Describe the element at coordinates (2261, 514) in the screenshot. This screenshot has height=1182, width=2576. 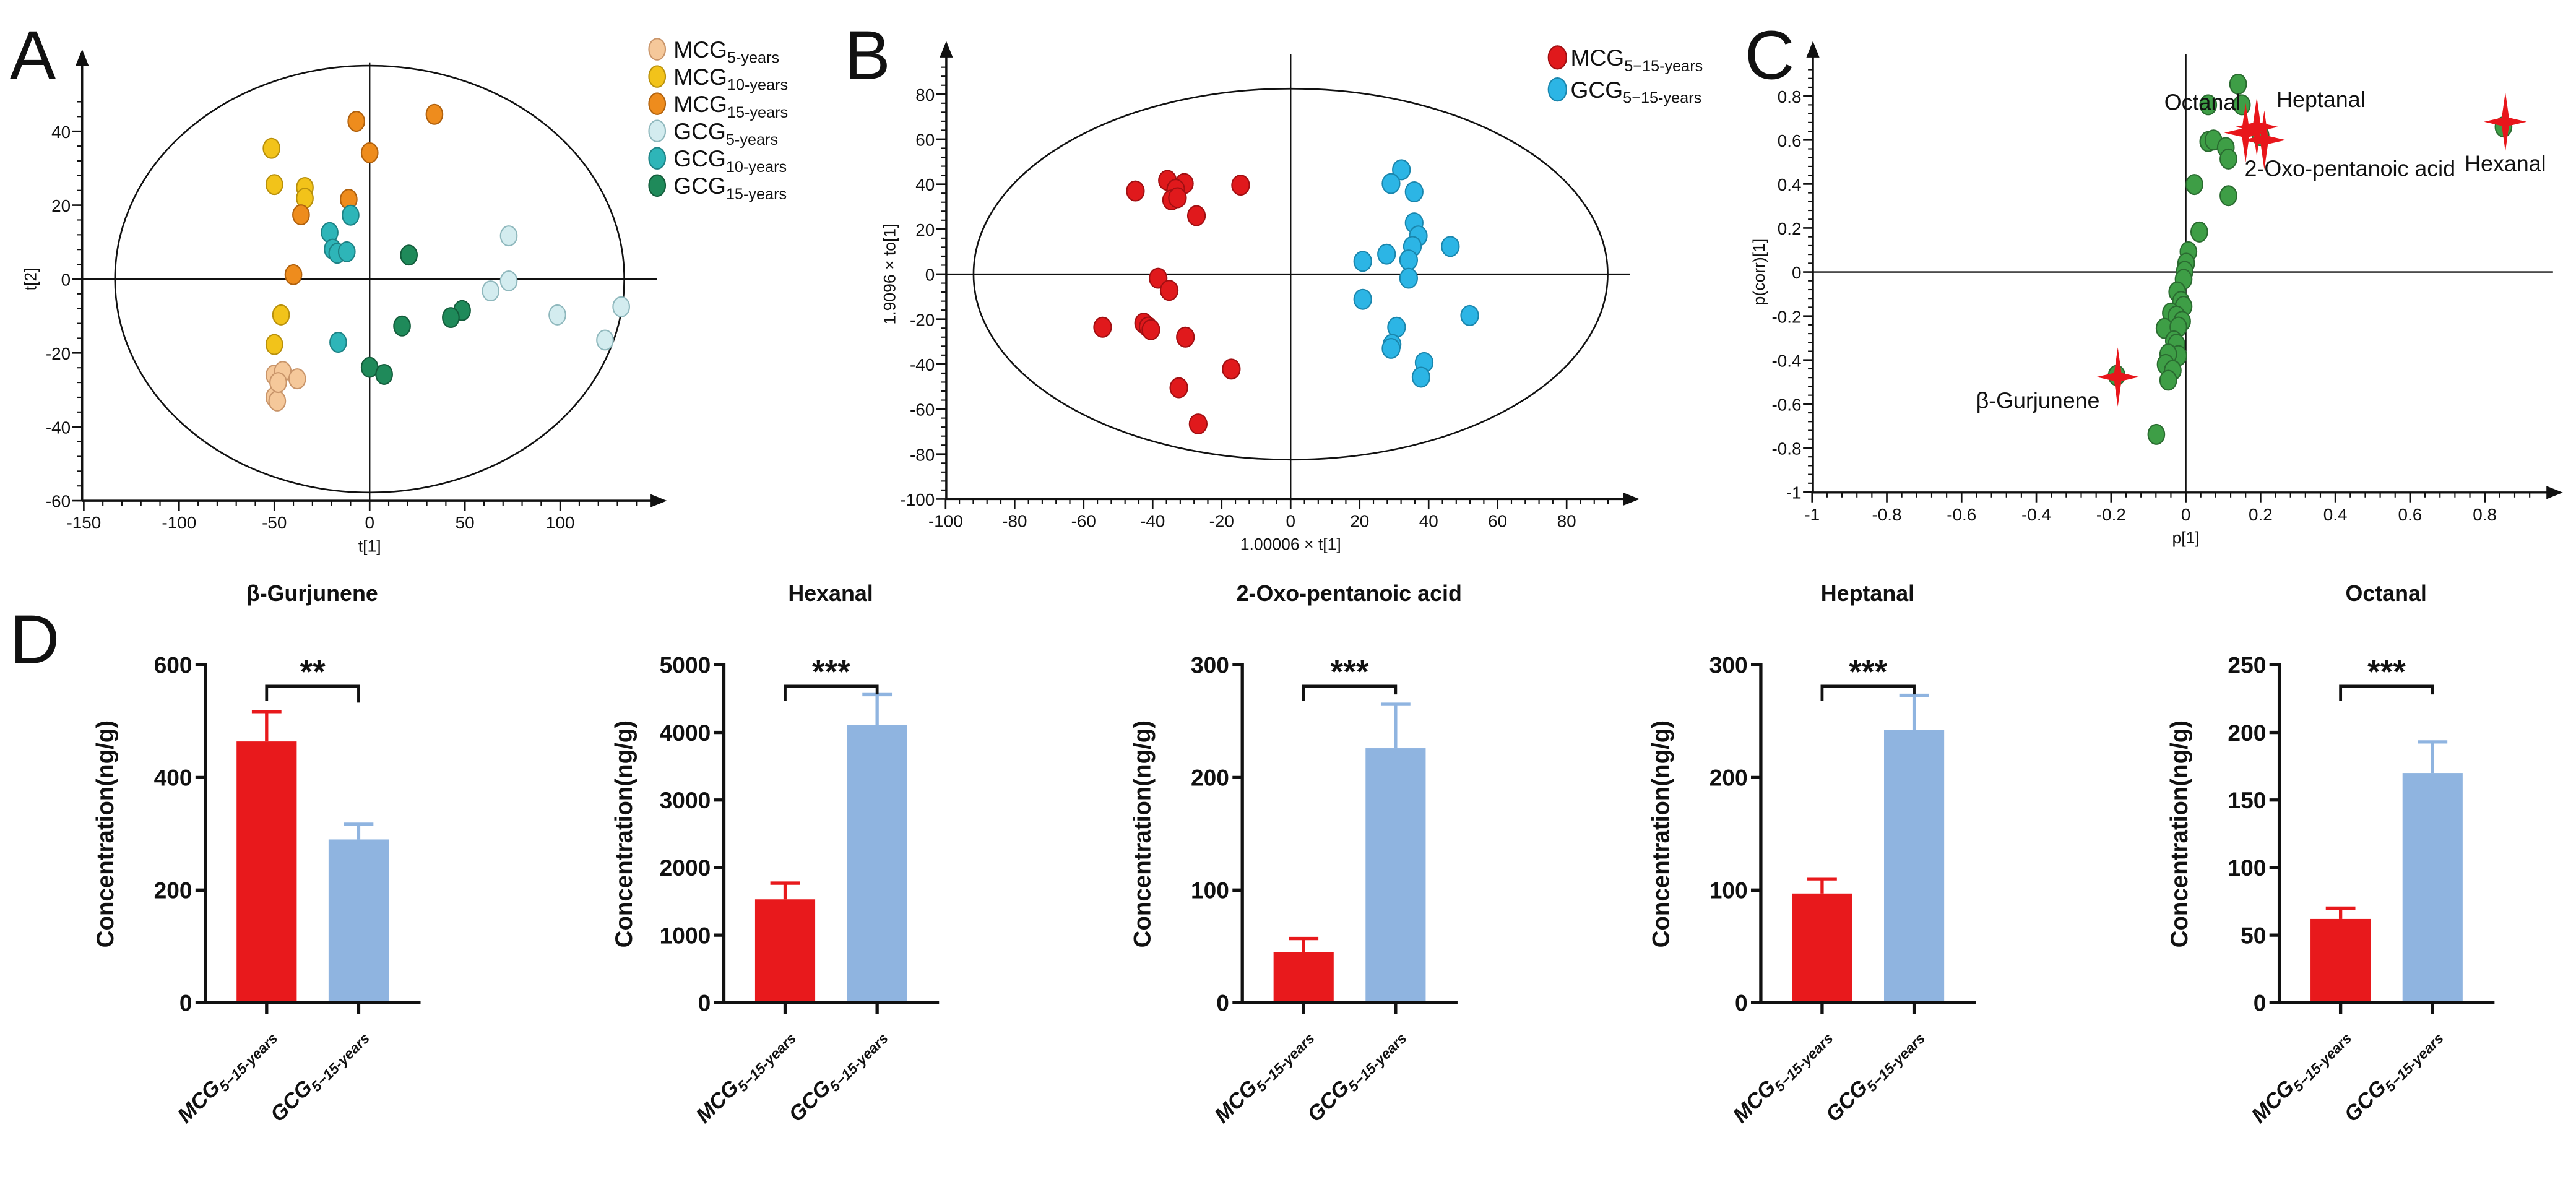
I see `x-tick-label: 0.2` at that location.